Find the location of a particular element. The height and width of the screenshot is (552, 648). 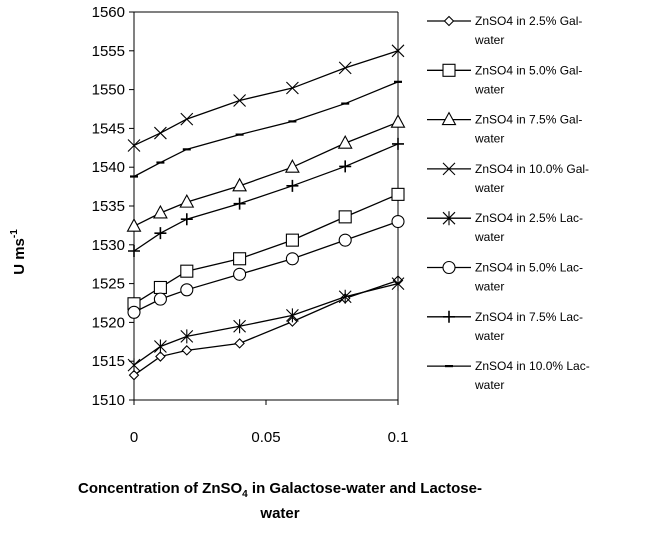

legend-entry: ZnSO4 in 10.0% Lac-water is located at coordinates (508, 375).